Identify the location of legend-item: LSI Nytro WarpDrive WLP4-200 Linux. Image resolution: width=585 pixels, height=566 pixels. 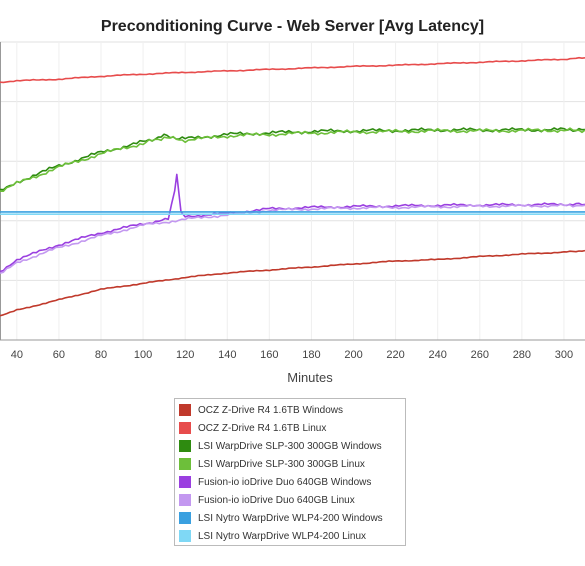
(292, 536).